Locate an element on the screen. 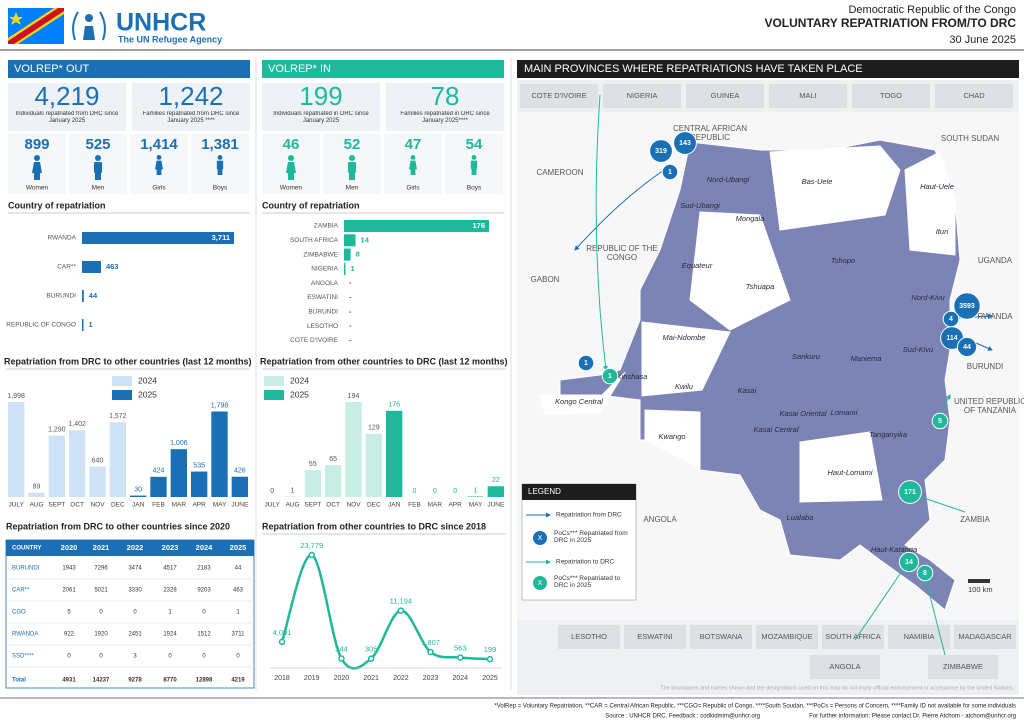 The image size is (1024, 724). country-label-box: UNITED REPUBLIC OF TANZANIA is located at coordinates (988, 406).